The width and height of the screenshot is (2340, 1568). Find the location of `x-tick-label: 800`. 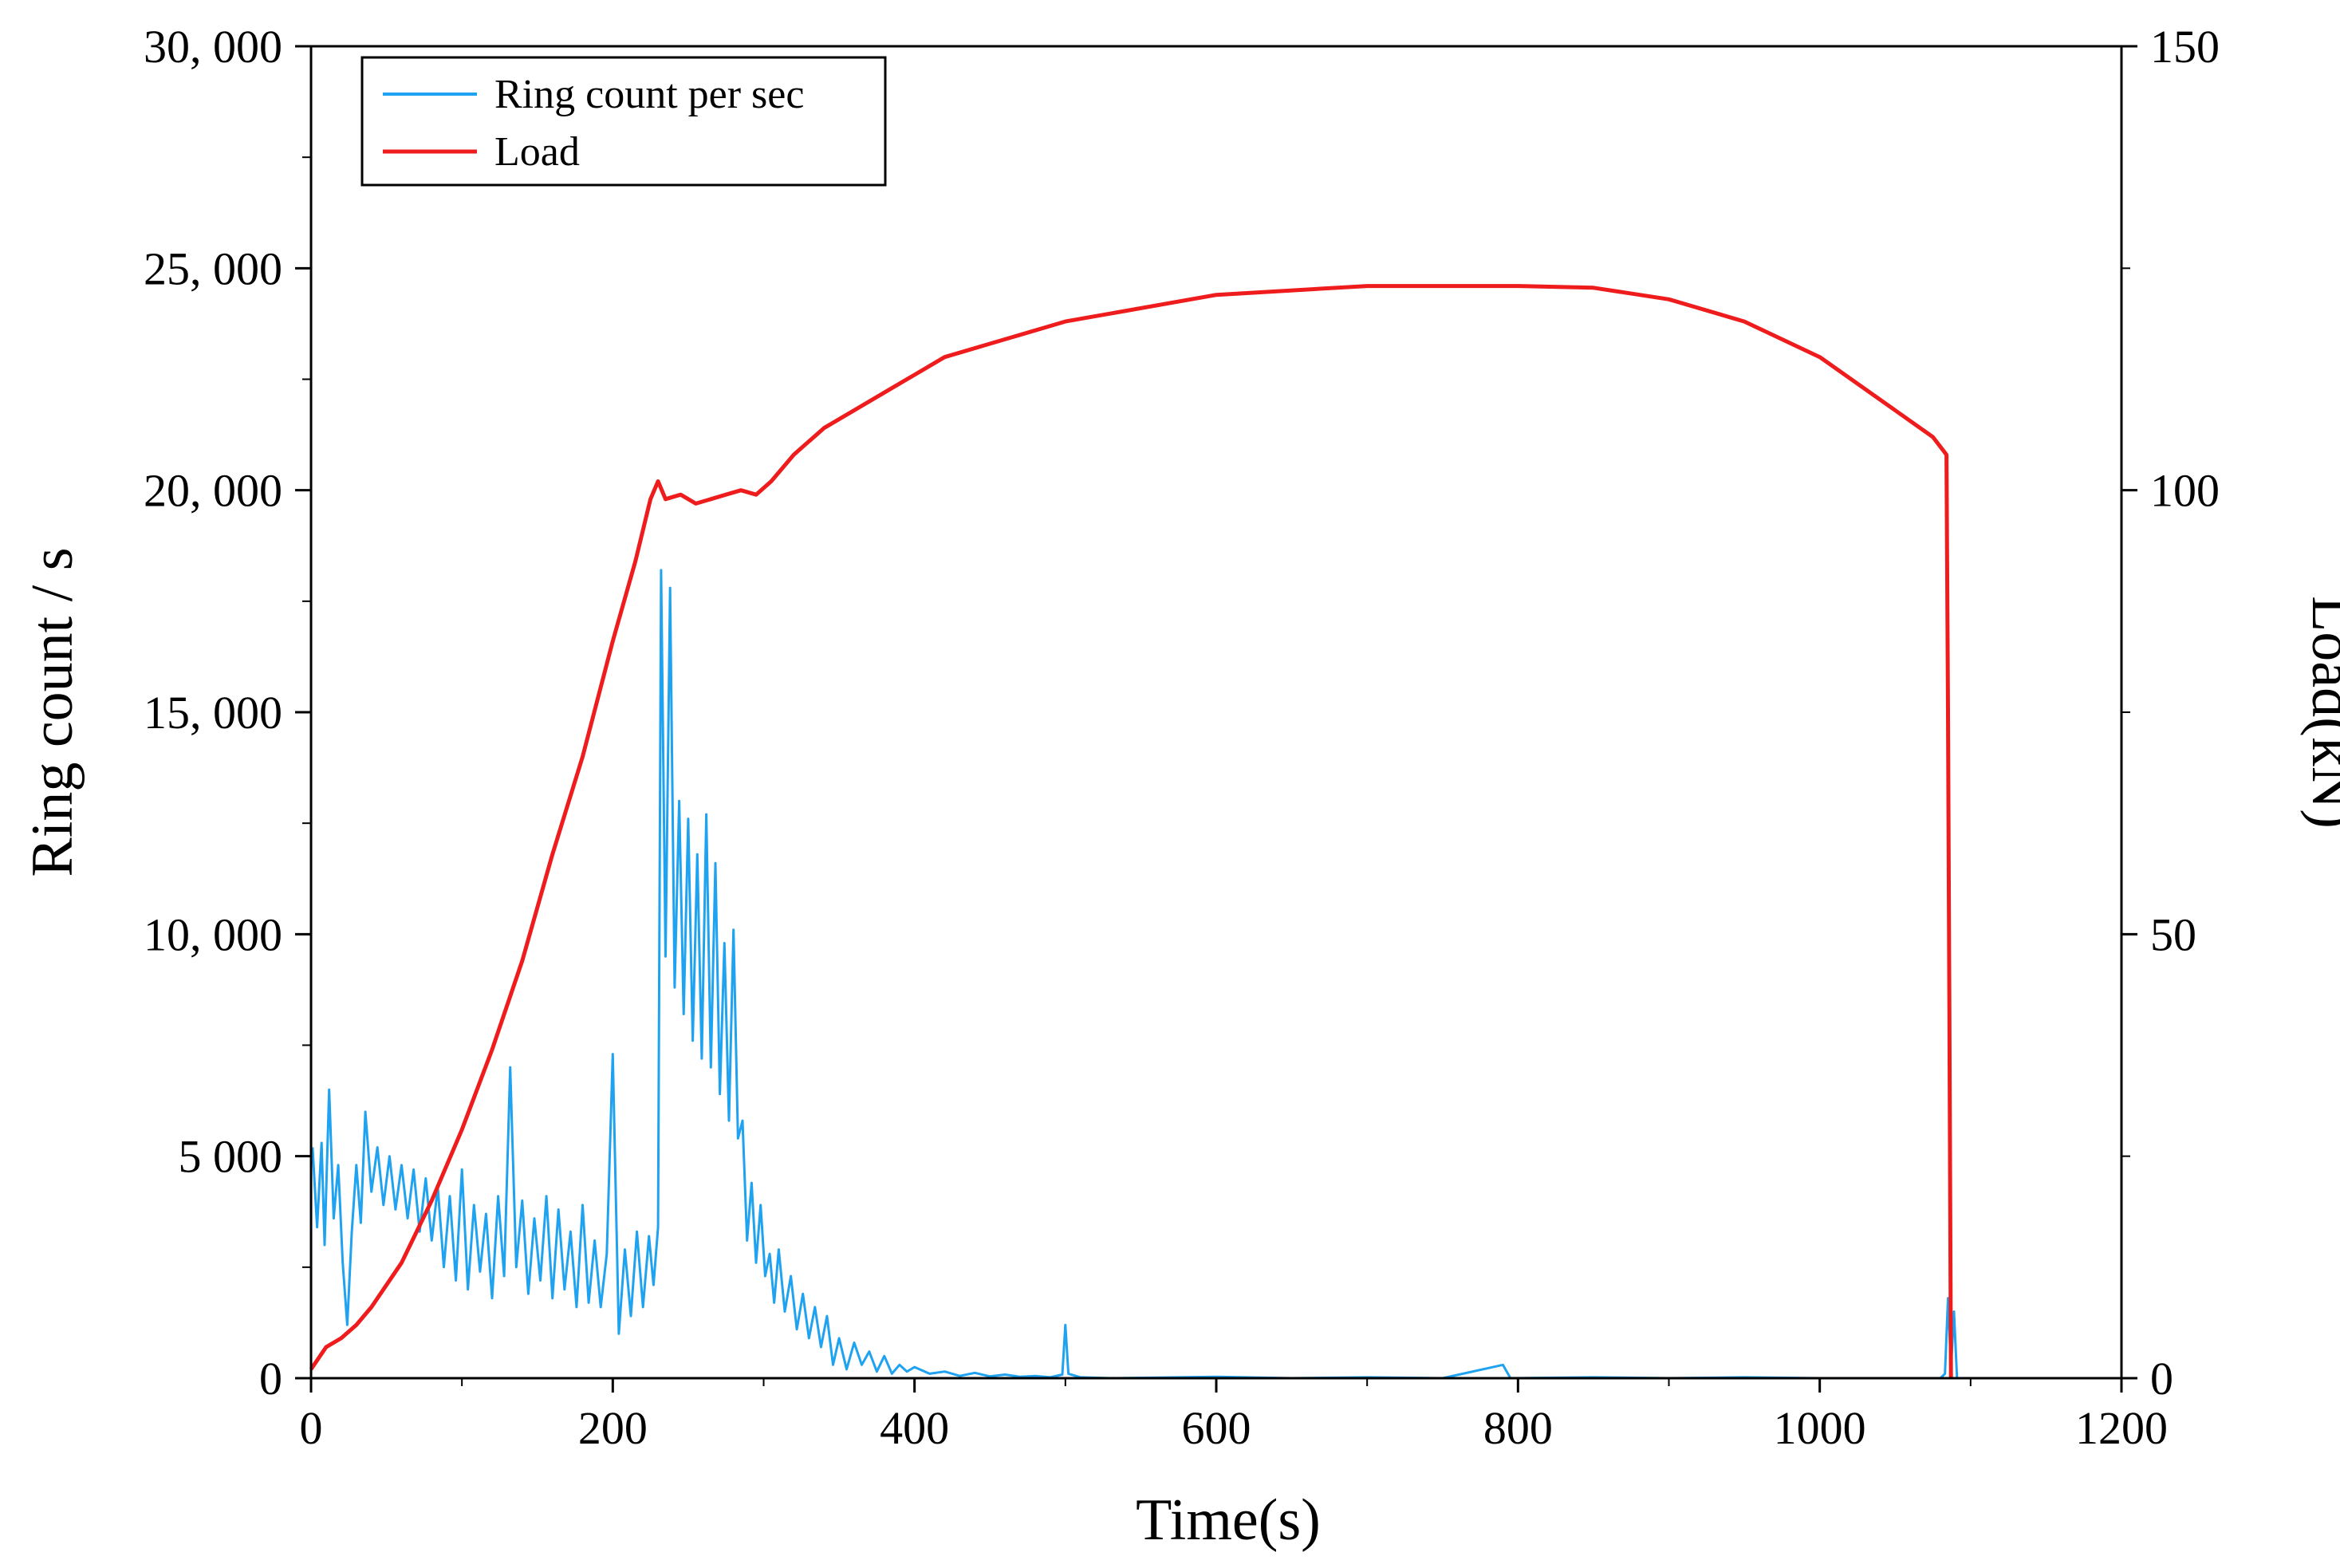

x-tick-label: 800 is located at coordinates (1518, 1428).